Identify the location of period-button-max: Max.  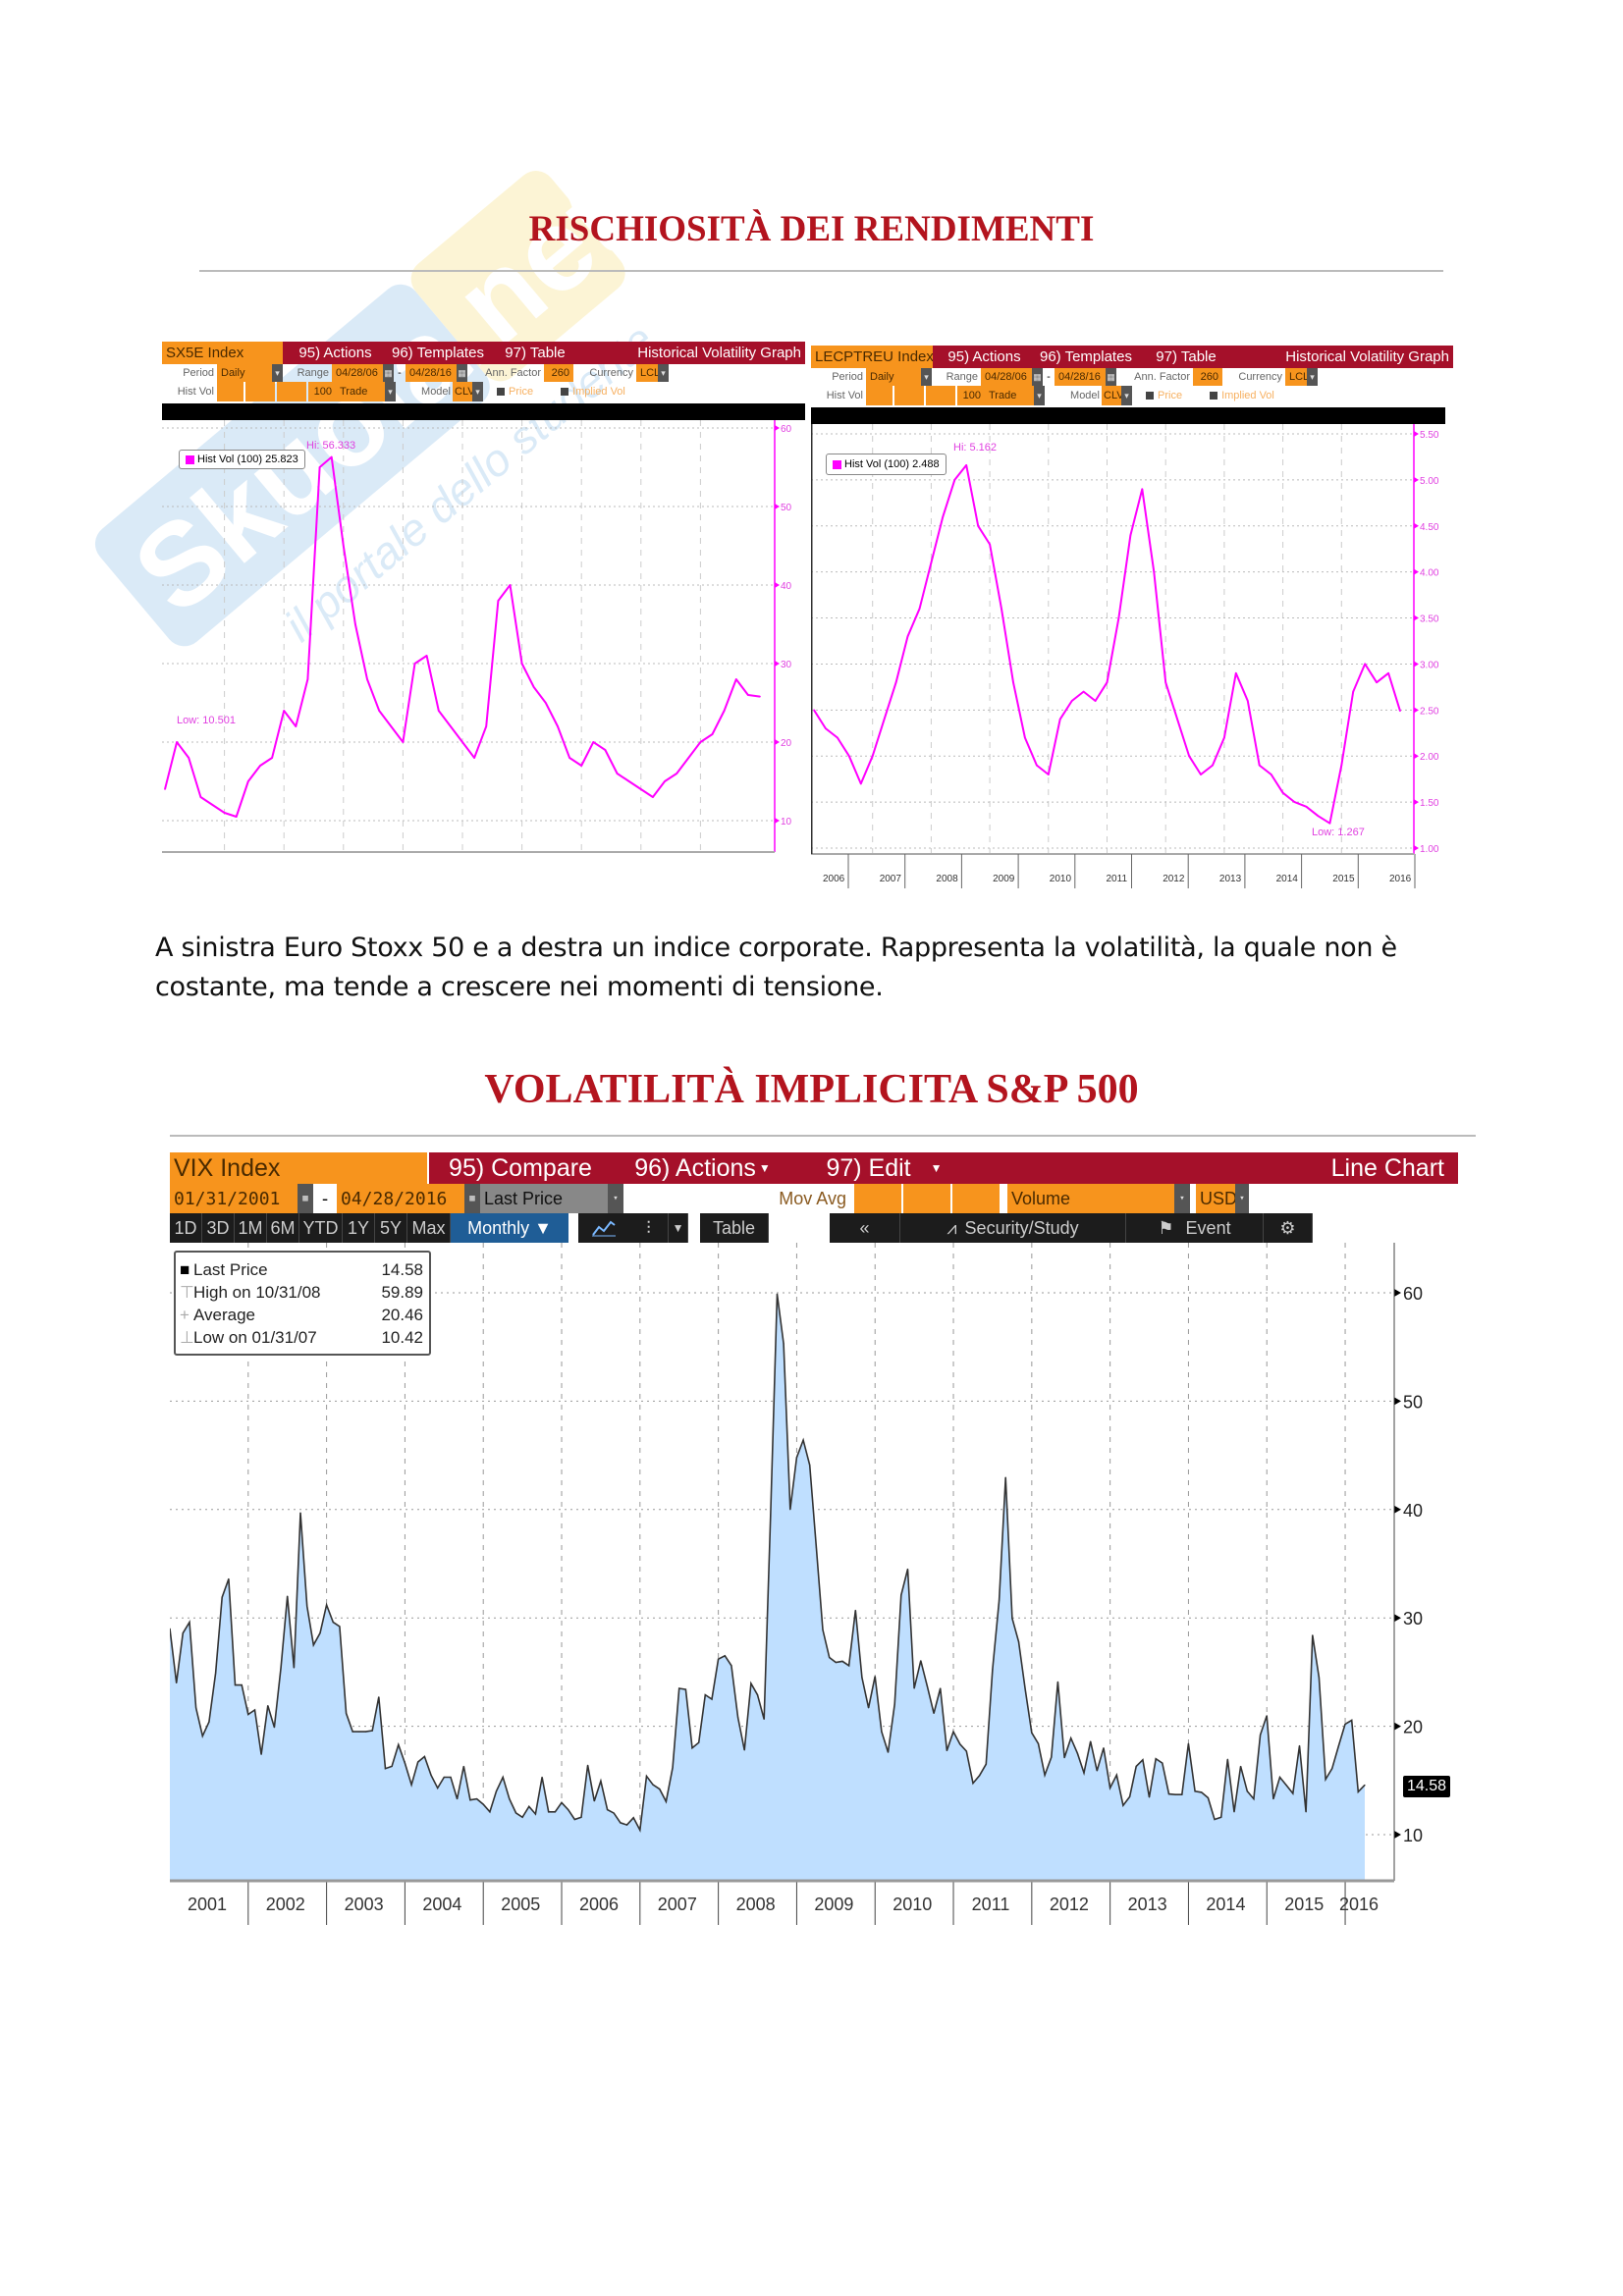
(429, 1228).